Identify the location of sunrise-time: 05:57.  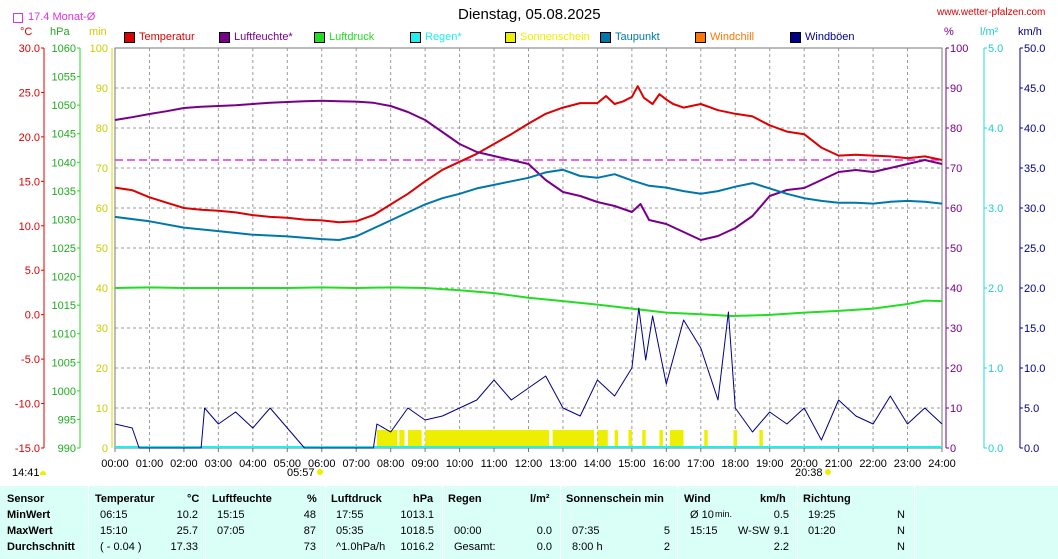
(301, 473).